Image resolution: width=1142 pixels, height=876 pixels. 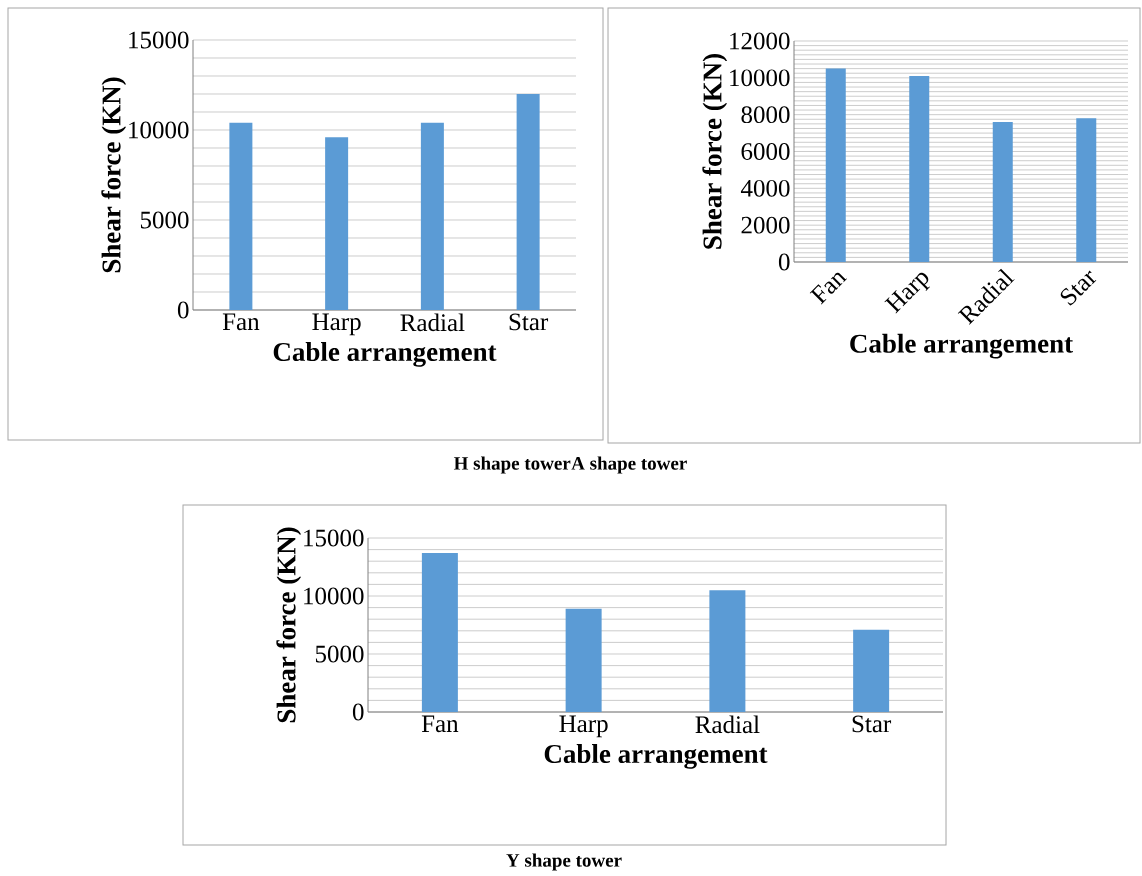 What do you see at coordinates (629, 465) in the screenshot?
I see `text: A shape tower` at bounding box center [629, 465].